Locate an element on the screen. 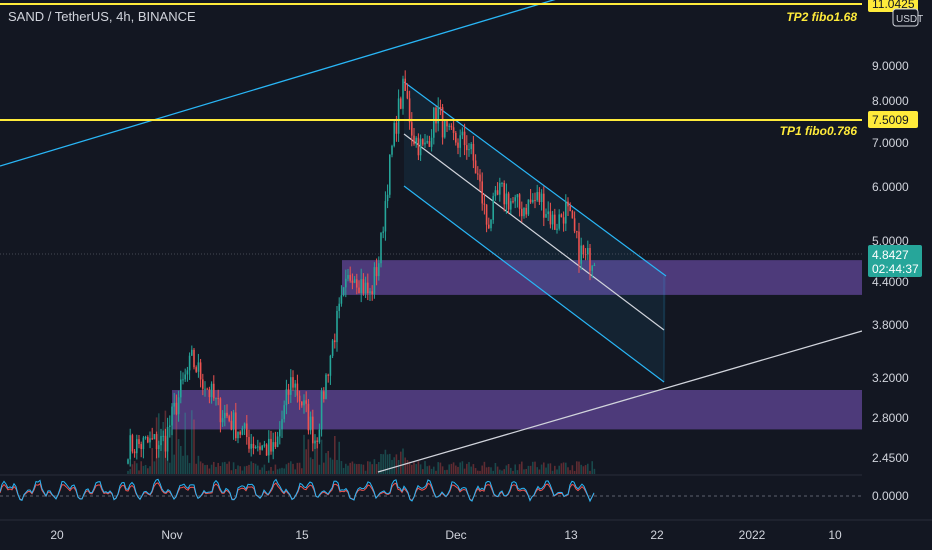 The image size is (932, 550). price-tick-label: 7.0000 is located at coordinates (890, 143).